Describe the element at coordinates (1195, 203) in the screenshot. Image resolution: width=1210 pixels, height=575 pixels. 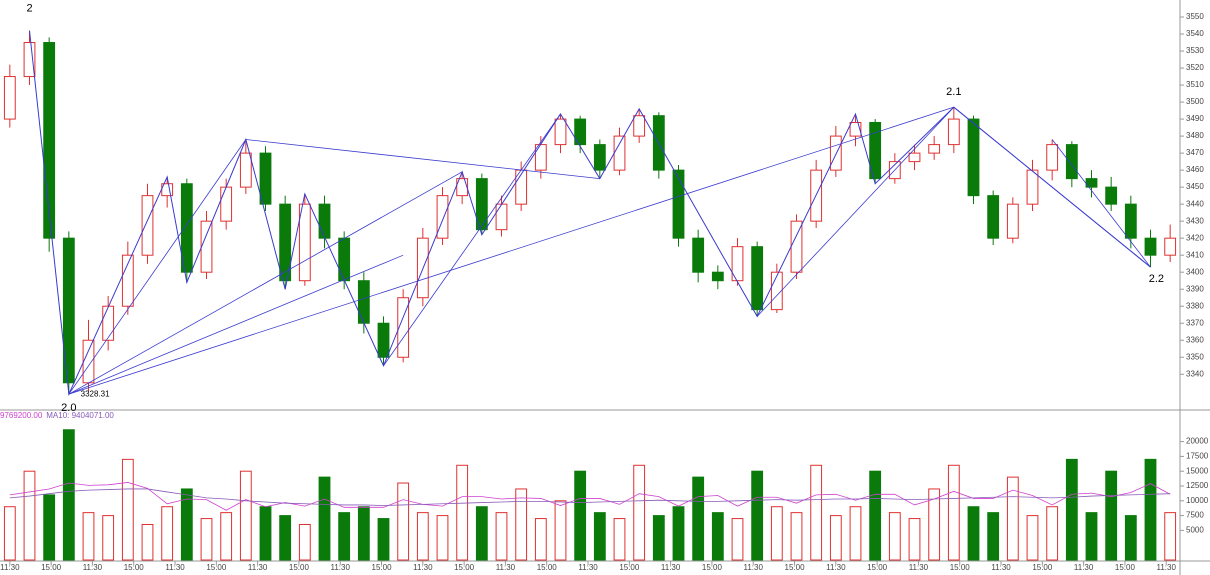
I see `y-tick-label: 3440` at that location.